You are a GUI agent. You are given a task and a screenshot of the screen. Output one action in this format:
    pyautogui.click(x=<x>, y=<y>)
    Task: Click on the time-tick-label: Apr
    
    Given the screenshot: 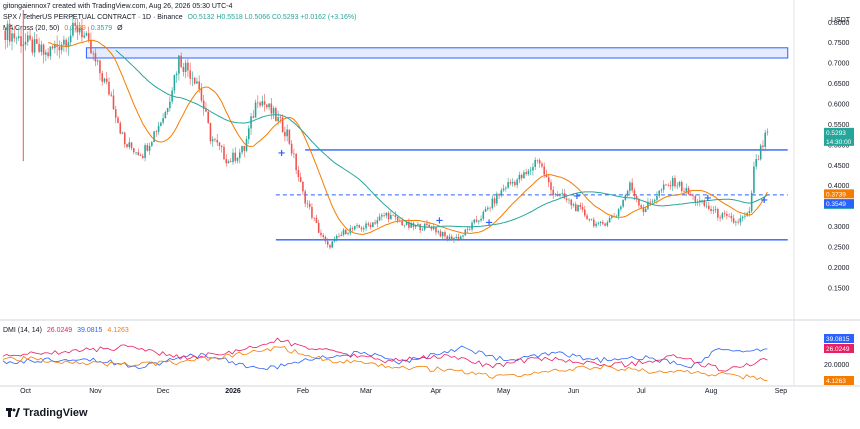 What is the action you would take?
    pyautogui.click(x=437, y=391)
    